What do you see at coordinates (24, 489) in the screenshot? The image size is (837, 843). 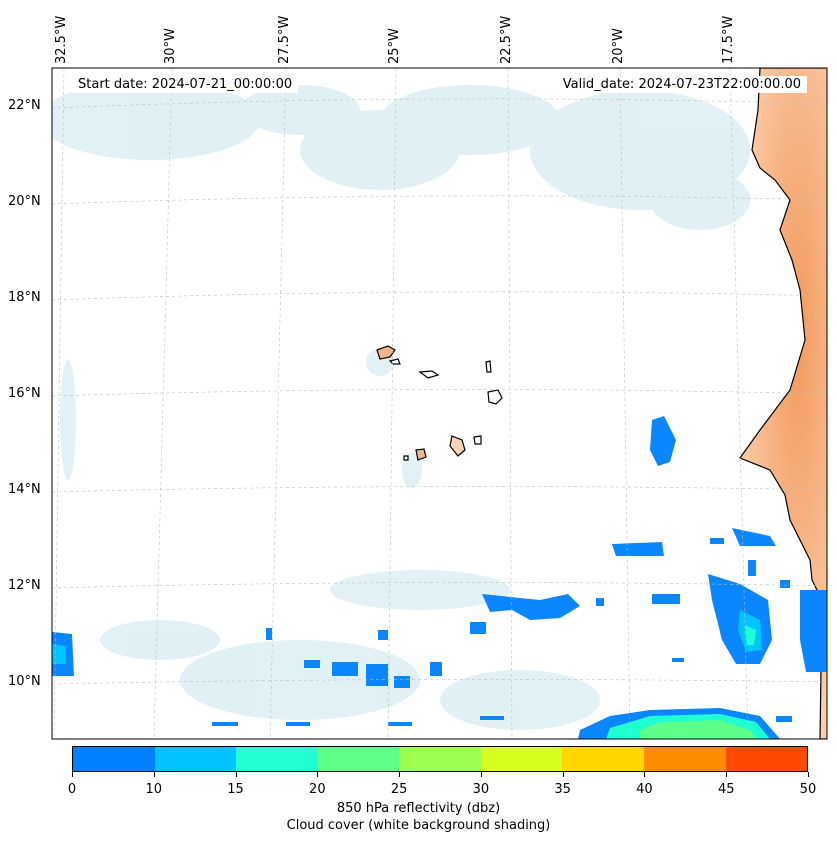 I see `lat-label: 14°N` at bounding box center [24, 489].